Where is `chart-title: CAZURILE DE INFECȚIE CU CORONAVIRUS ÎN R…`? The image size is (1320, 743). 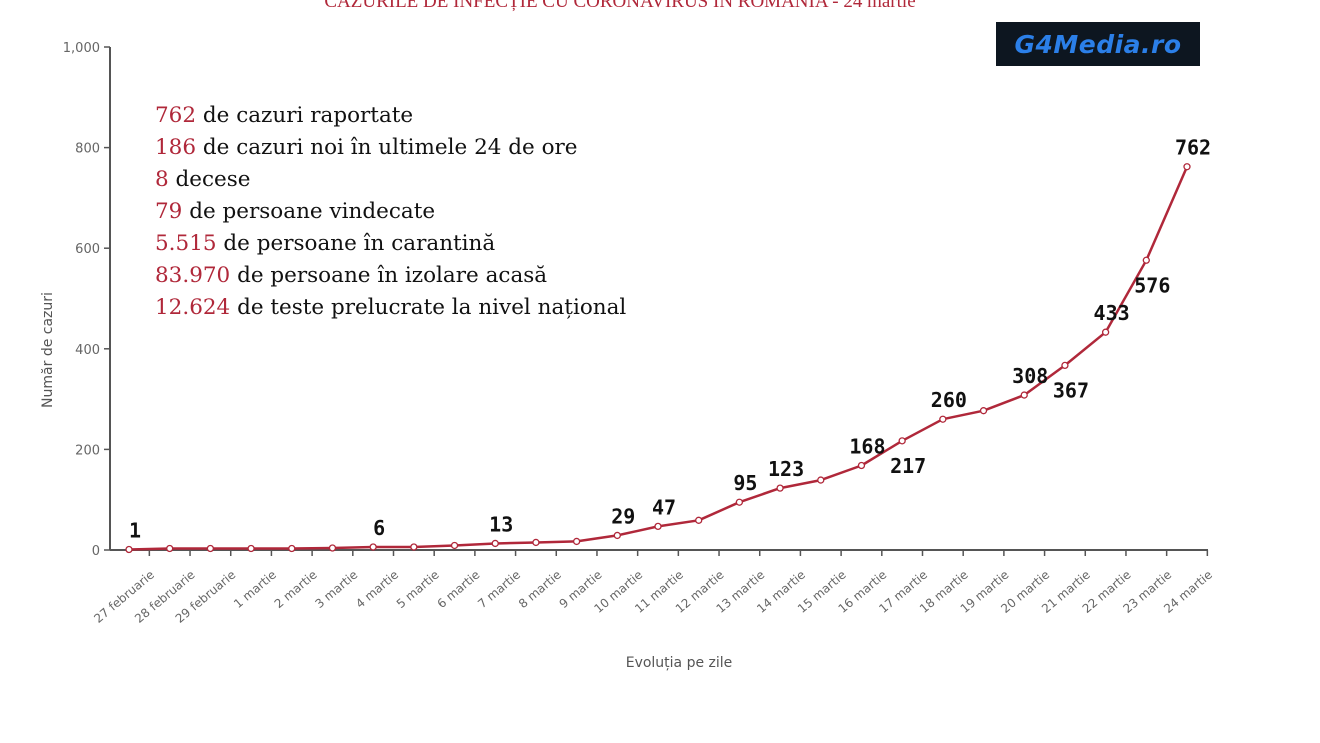 chart-title: CAZURILE DE INFECȚIE CU CORONAVIRUS ÎN R… is located at coordinates (620, 6).